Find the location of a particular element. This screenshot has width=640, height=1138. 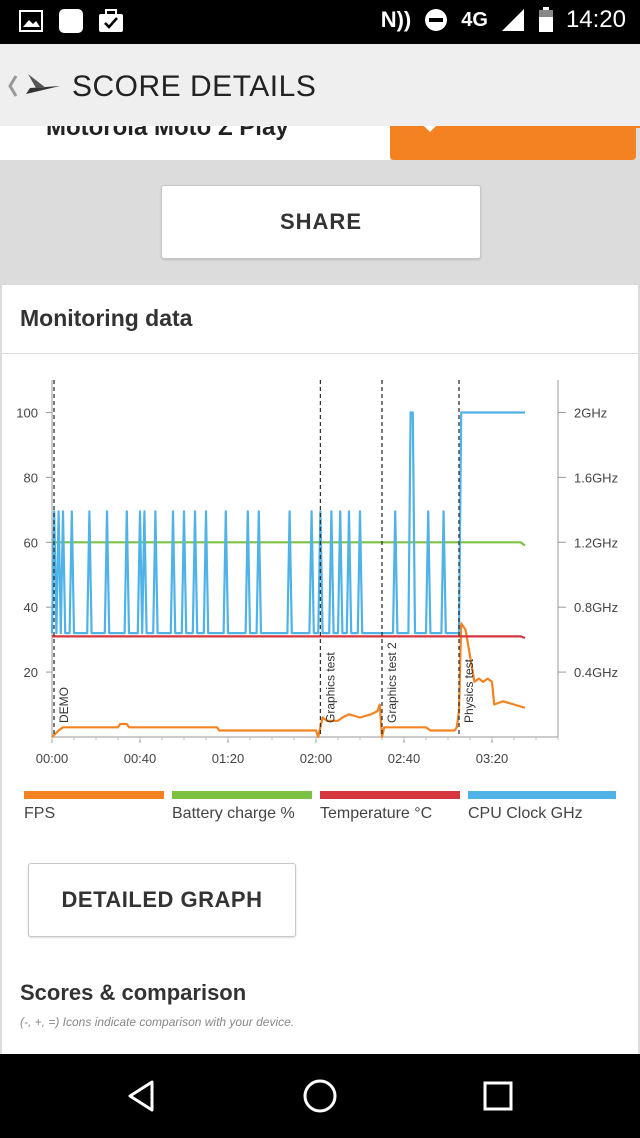

network-type: 4G is located at coordinates (474, 19).